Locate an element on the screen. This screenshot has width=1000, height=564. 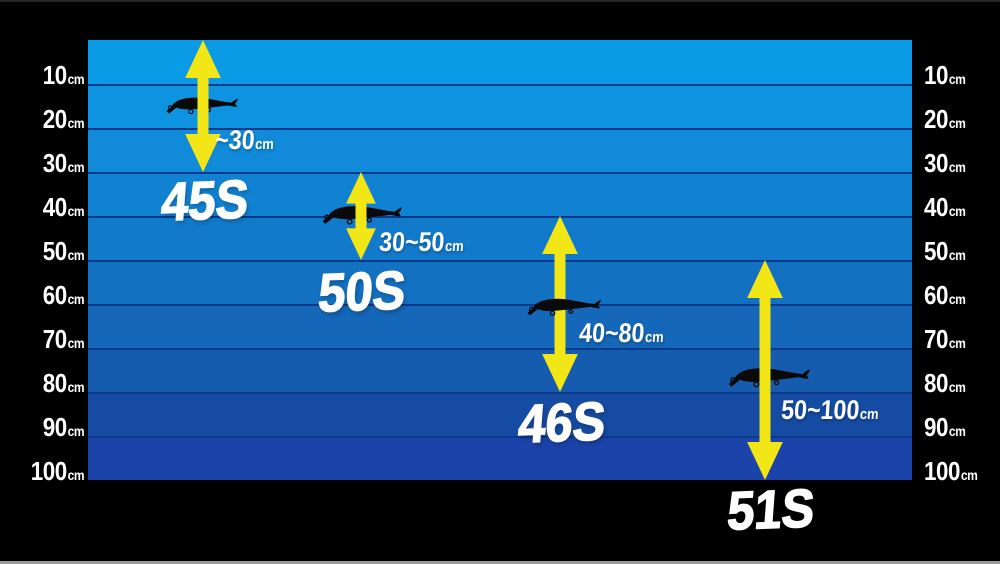
depth-range-label: 50~100cm is located at coordinates (830, 411).